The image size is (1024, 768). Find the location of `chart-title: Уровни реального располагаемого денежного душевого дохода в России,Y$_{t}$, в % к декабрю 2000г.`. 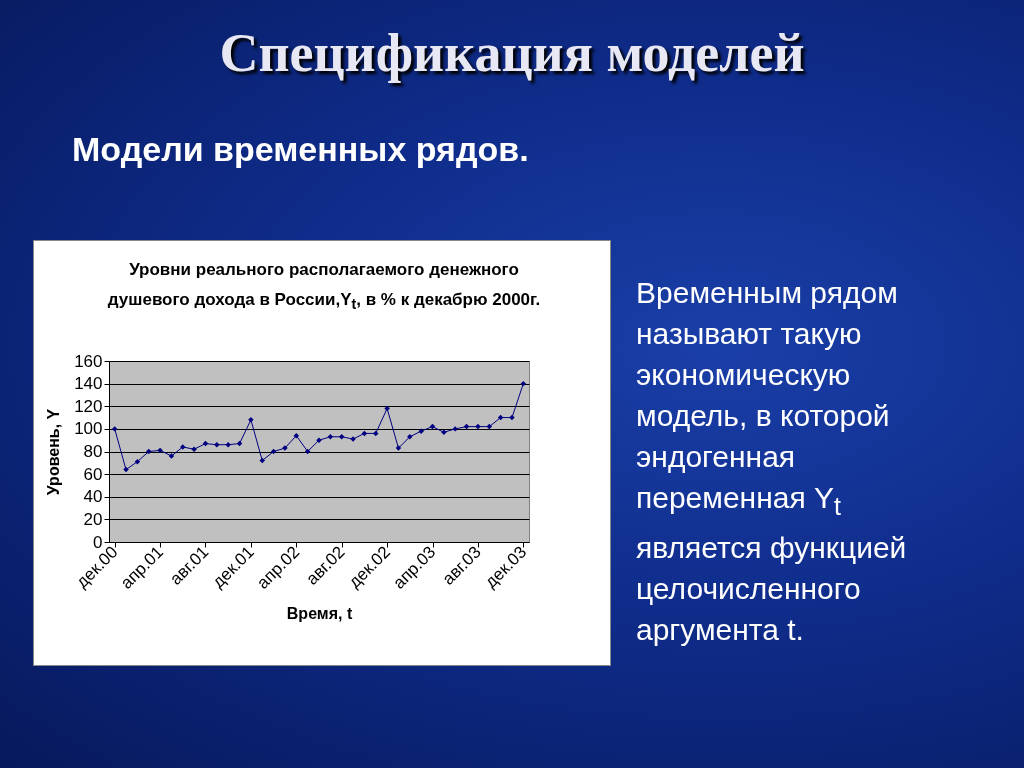

chart-title: Уровни реального располагаемого денежного душевого дохода в России,Y$_{t}$, в % к декабрю 2000г. is located at coordinates (324, 287).